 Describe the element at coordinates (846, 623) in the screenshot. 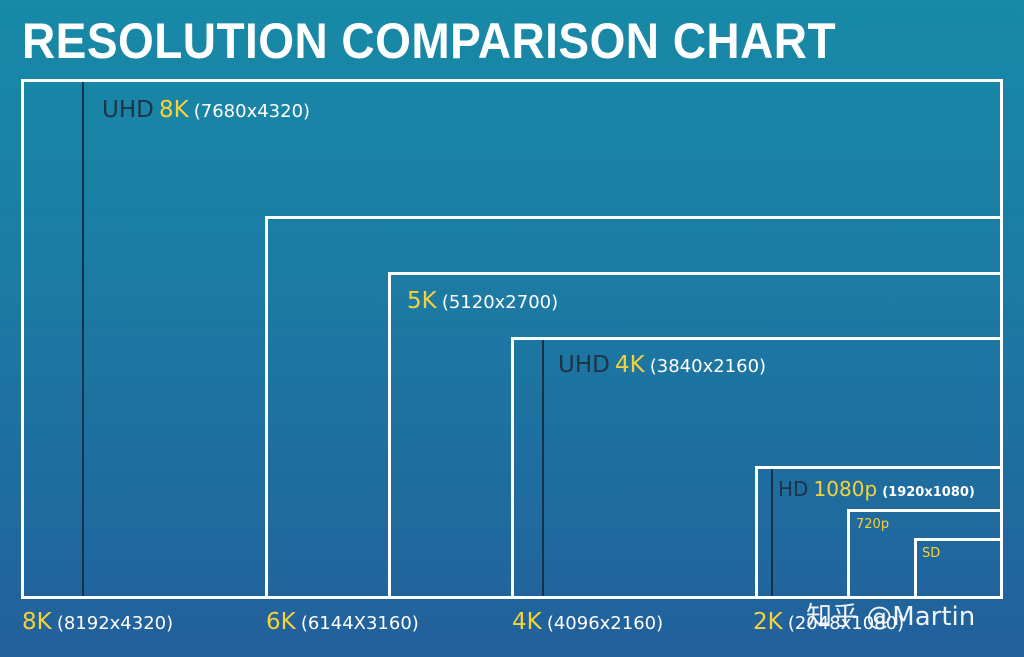

I see `bottom-label-2k-dims: (2048x1080)` at that location.